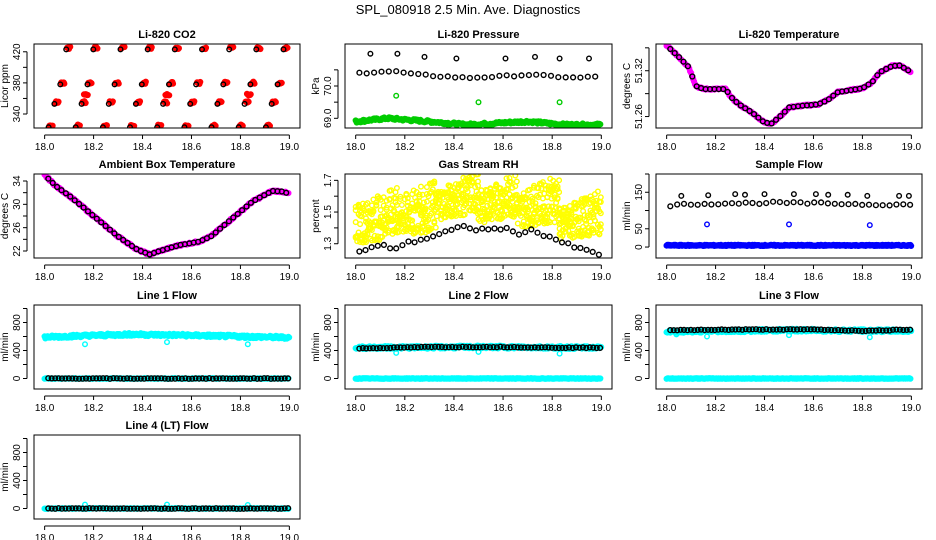 This screenshot has width=936, height=540. Describe the element at coordinates (87, 95) in the screenshot. I see `co2-raw-point` at that location.